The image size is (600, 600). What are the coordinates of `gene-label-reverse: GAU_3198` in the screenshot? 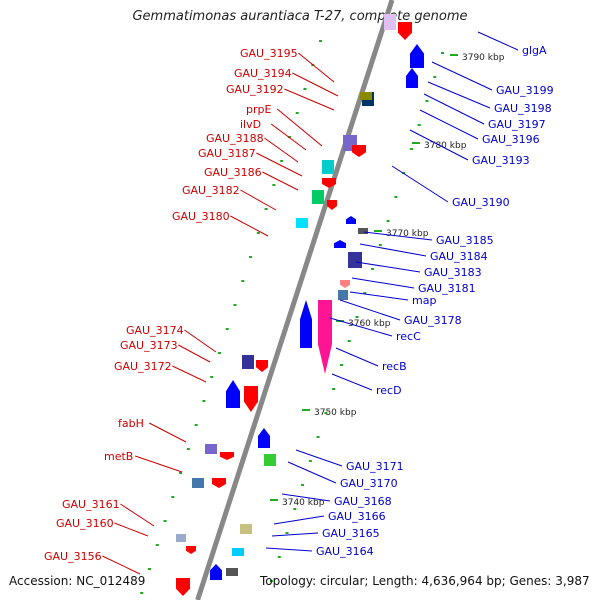 It's located at (523, 108).